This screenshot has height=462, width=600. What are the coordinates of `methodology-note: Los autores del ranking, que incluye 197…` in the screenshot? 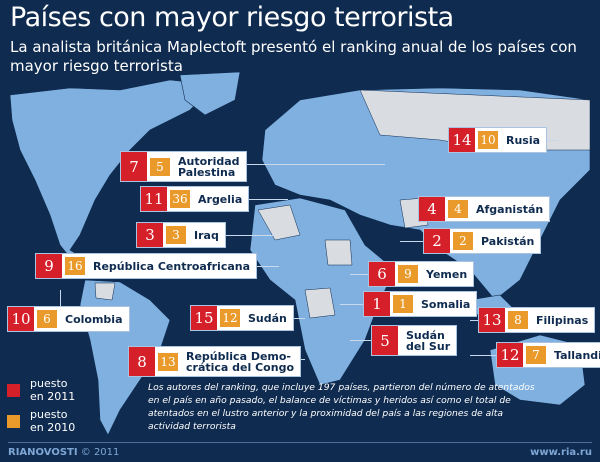 It's located at (341, 407).